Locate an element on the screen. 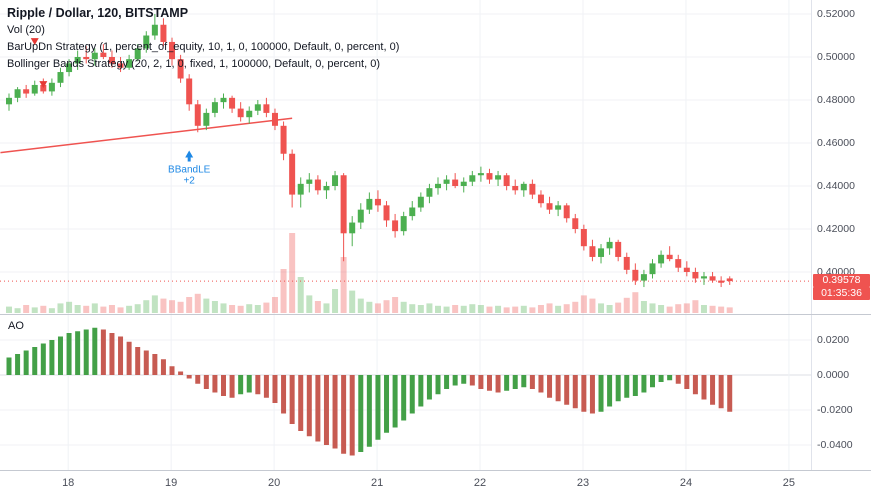 Image resolution: width=871 pixels, height=498 pixels. sell-arrow-icon is located at coordinates (34, 42).